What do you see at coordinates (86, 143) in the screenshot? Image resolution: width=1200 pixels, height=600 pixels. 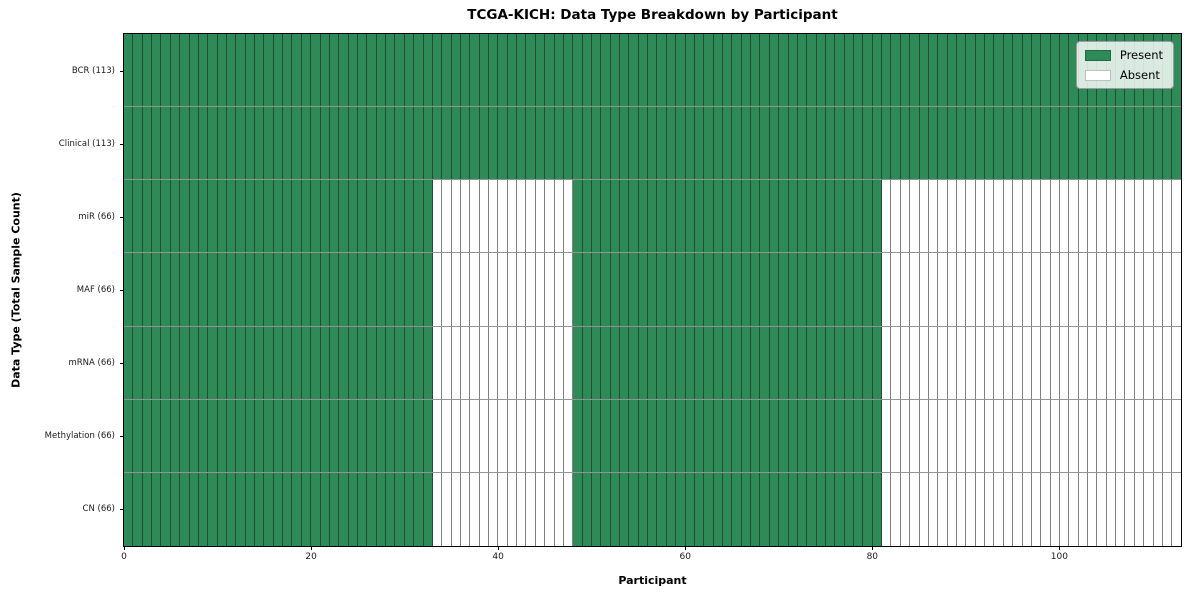 I see `y-tick-label: Clinical (113)` at bounding box center [86, 143].